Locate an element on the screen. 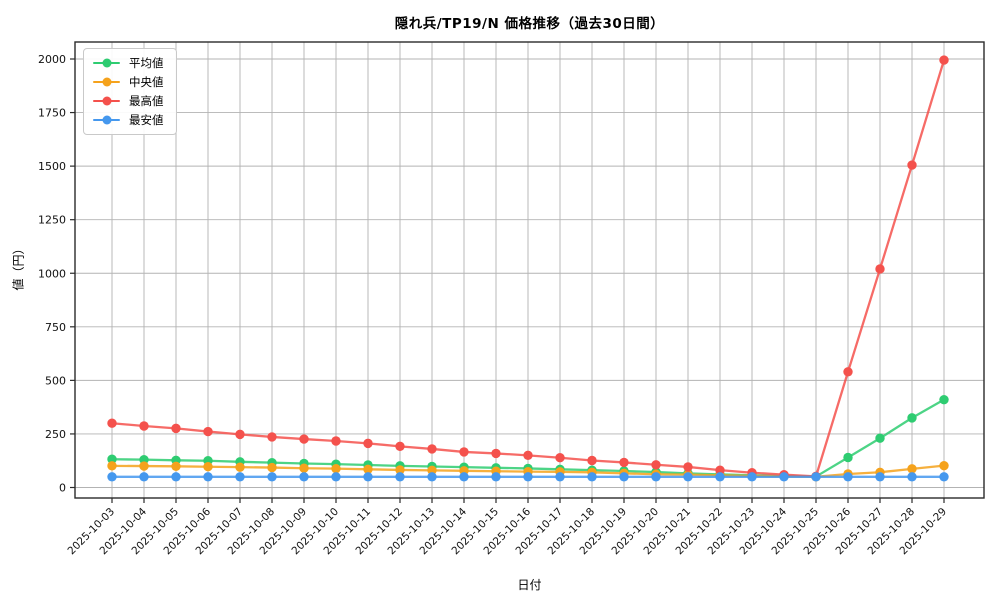 The width and height of the screenshot is (1000, 600). max-series-swatch is located at coordinates (106, 101).